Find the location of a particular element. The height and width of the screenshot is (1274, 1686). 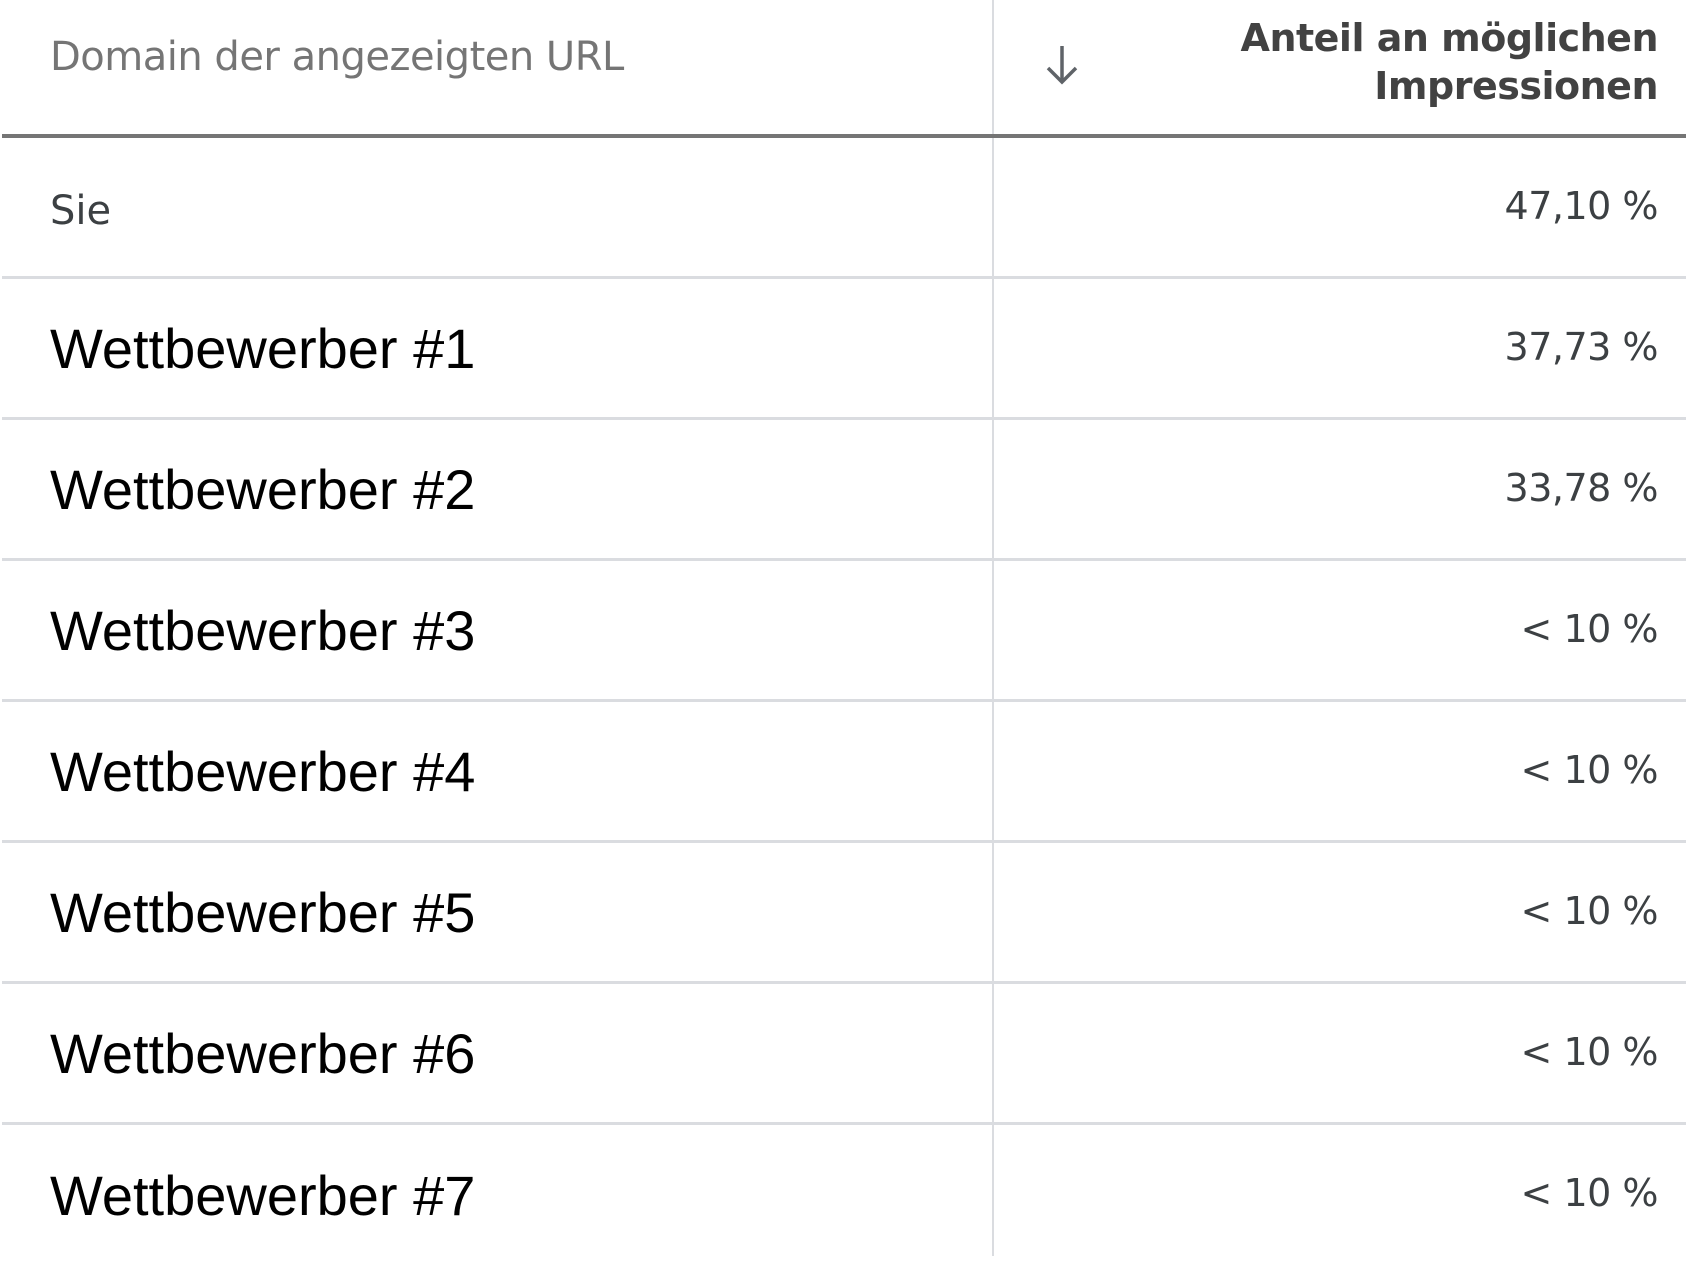

table-row: Sie 47,10 % is located at coordinates (844, 208).